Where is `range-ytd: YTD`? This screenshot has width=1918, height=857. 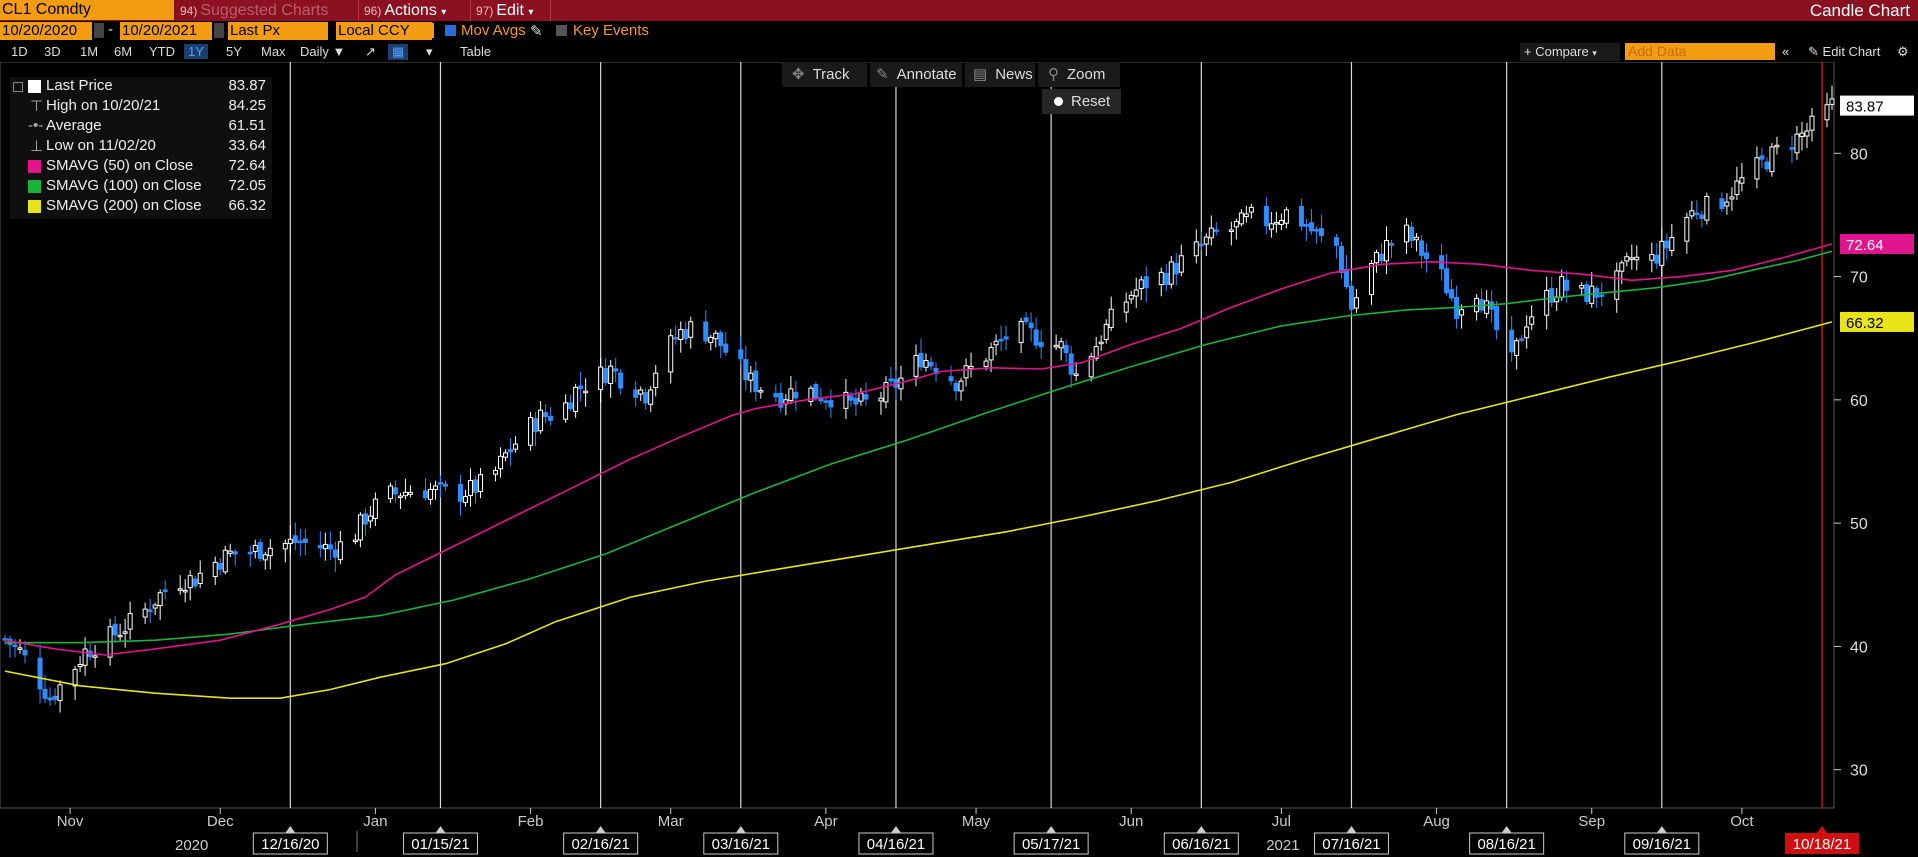
range-ytd: YTD is located at coordinates (162, 51).